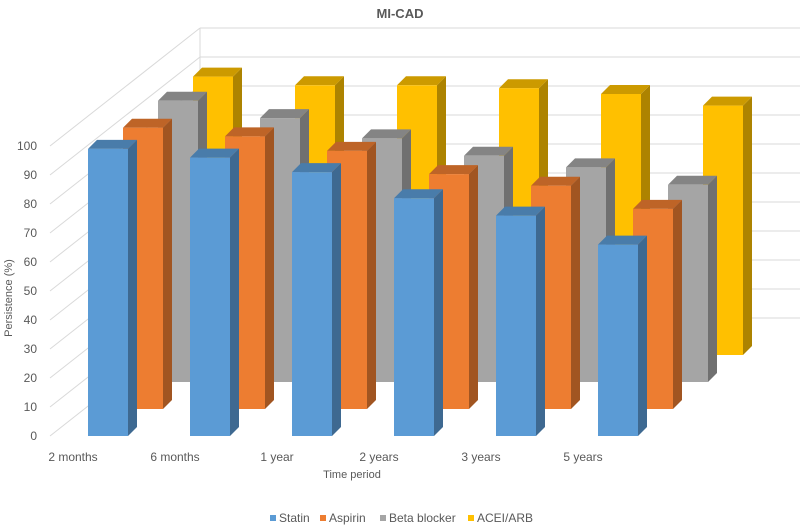  Describe the element at coordinates (422, 518) in the screenshot. I see `legend-label: Beta blocker` at that location.